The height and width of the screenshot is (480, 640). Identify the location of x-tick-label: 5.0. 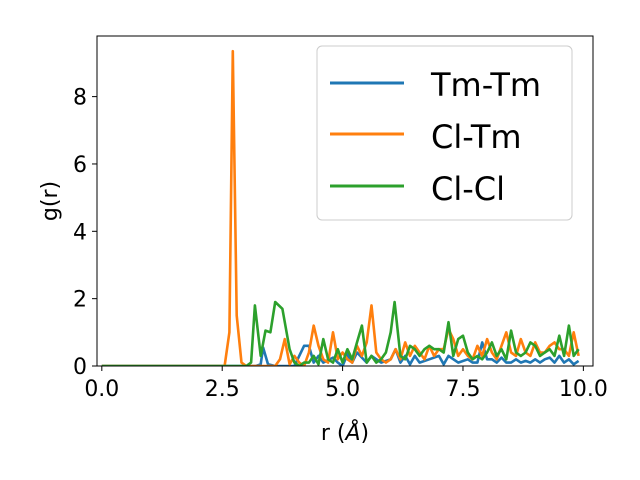
(342, 389).